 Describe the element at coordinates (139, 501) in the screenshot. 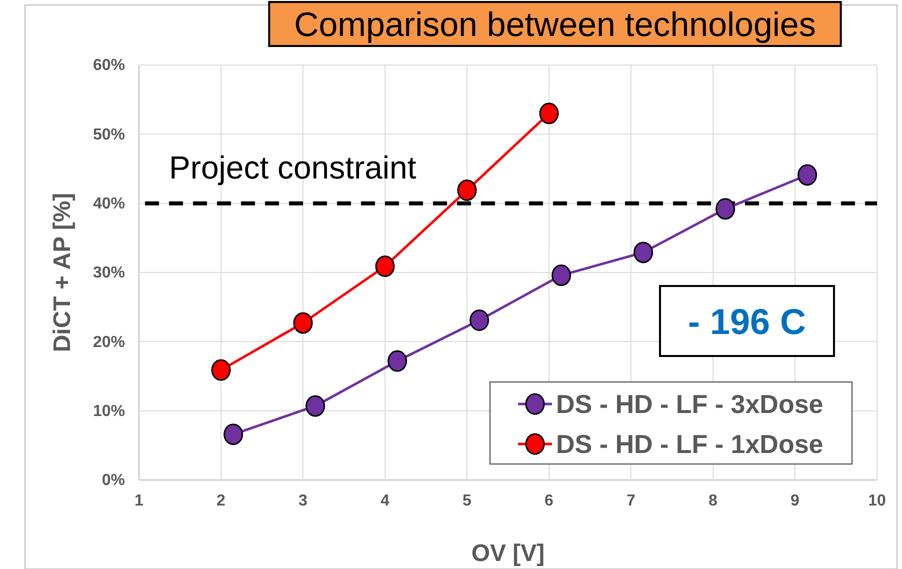

I see `x-tick-label: 1` at that location.